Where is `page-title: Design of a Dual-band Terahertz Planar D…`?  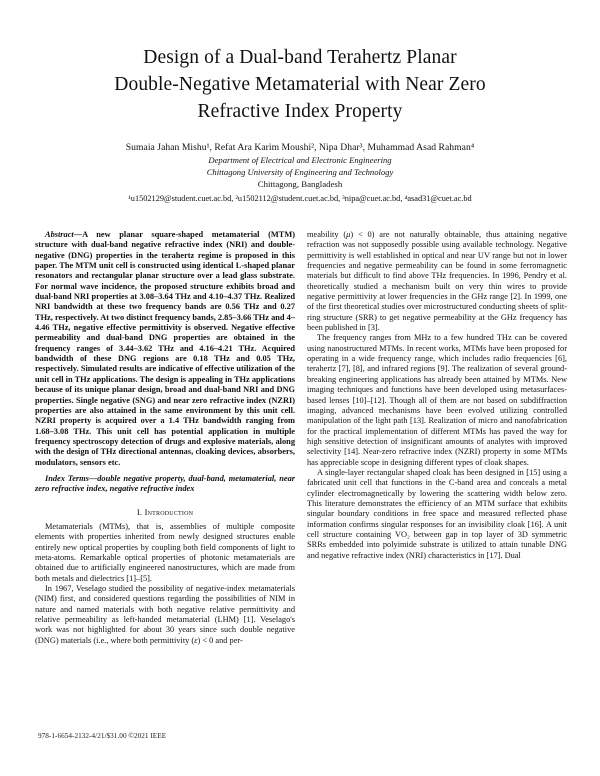
page-title: Design of a Dual-band Terahertz Planar D… is located at coordinates (300, 84).